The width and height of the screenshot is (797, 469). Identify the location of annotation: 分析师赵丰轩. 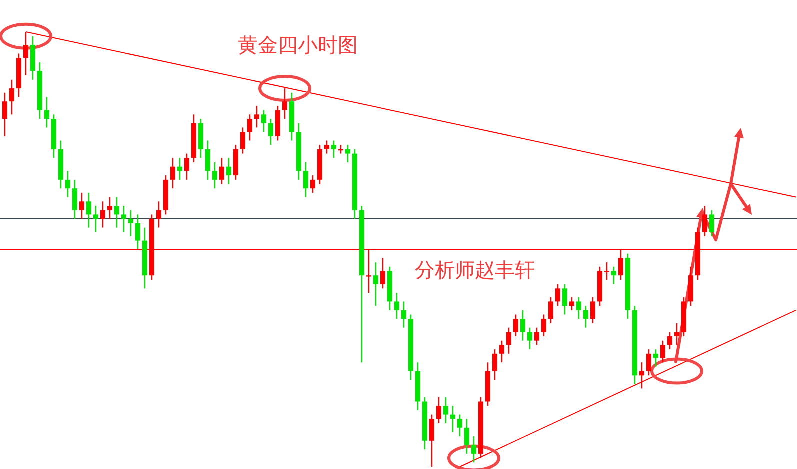
(475, 270).